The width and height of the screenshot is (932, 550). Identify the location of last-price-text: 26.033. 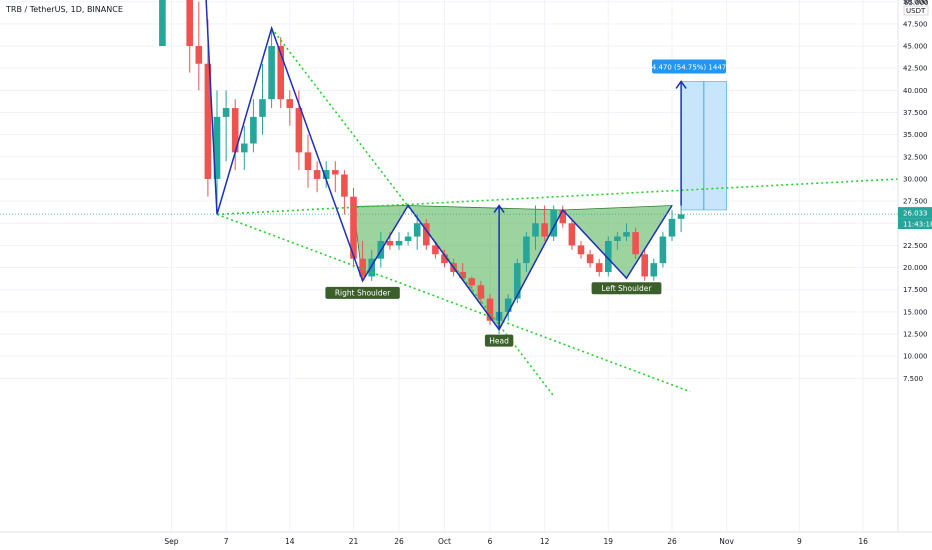
(915, 214).